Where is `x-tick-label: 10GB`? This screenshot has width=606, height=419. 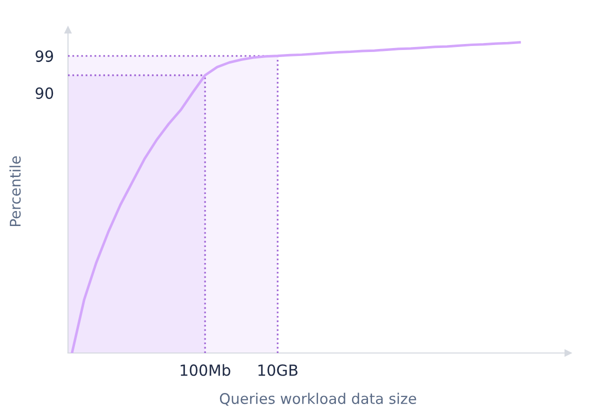 x-tick-label: 10GB is located at coordinates (278, 370).